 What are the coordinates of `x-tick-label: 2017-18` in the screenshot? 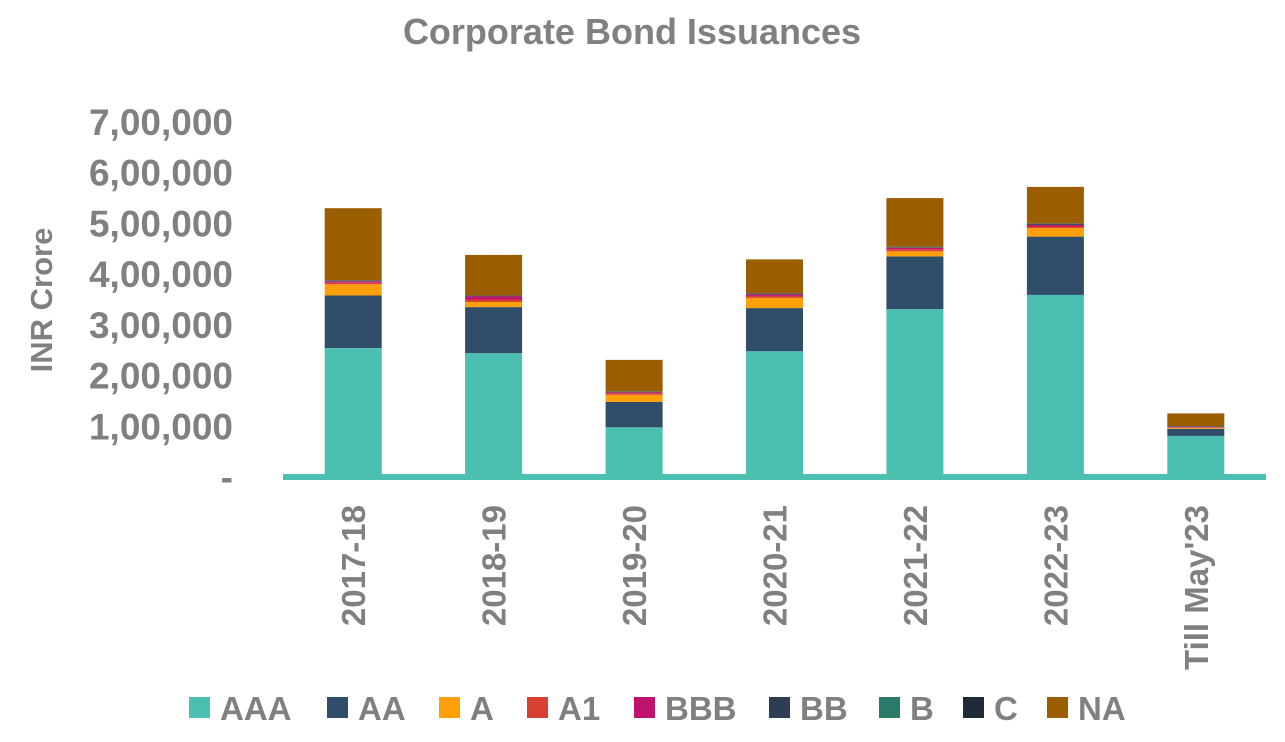 It's located at (353, 565).